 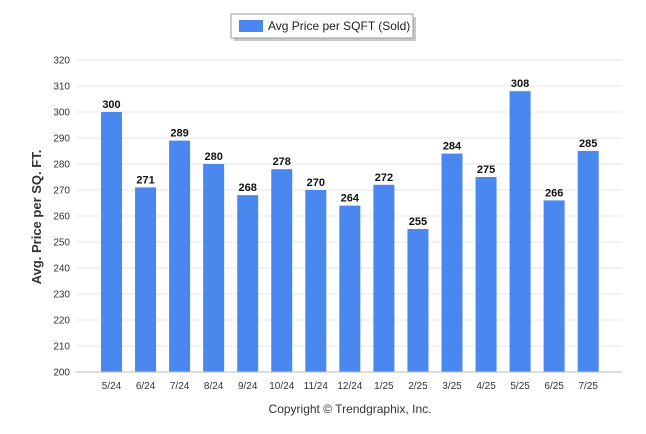 I want to click on x-tick-label: 9/24, so click(x=248, y=386).